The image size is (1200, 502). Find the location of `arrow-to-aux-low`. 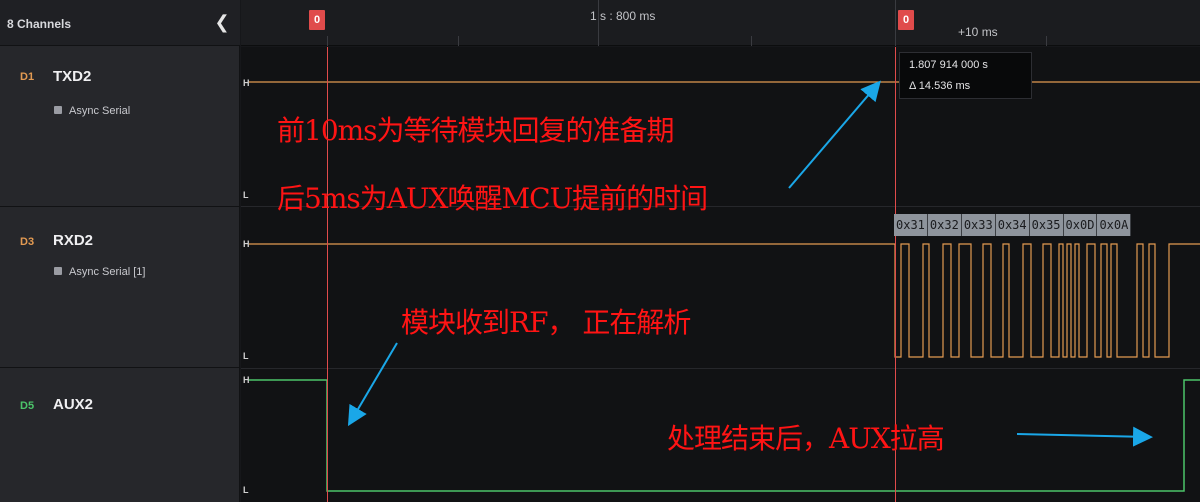

arrow-to-aux-low is located at coordinates (372, 384).